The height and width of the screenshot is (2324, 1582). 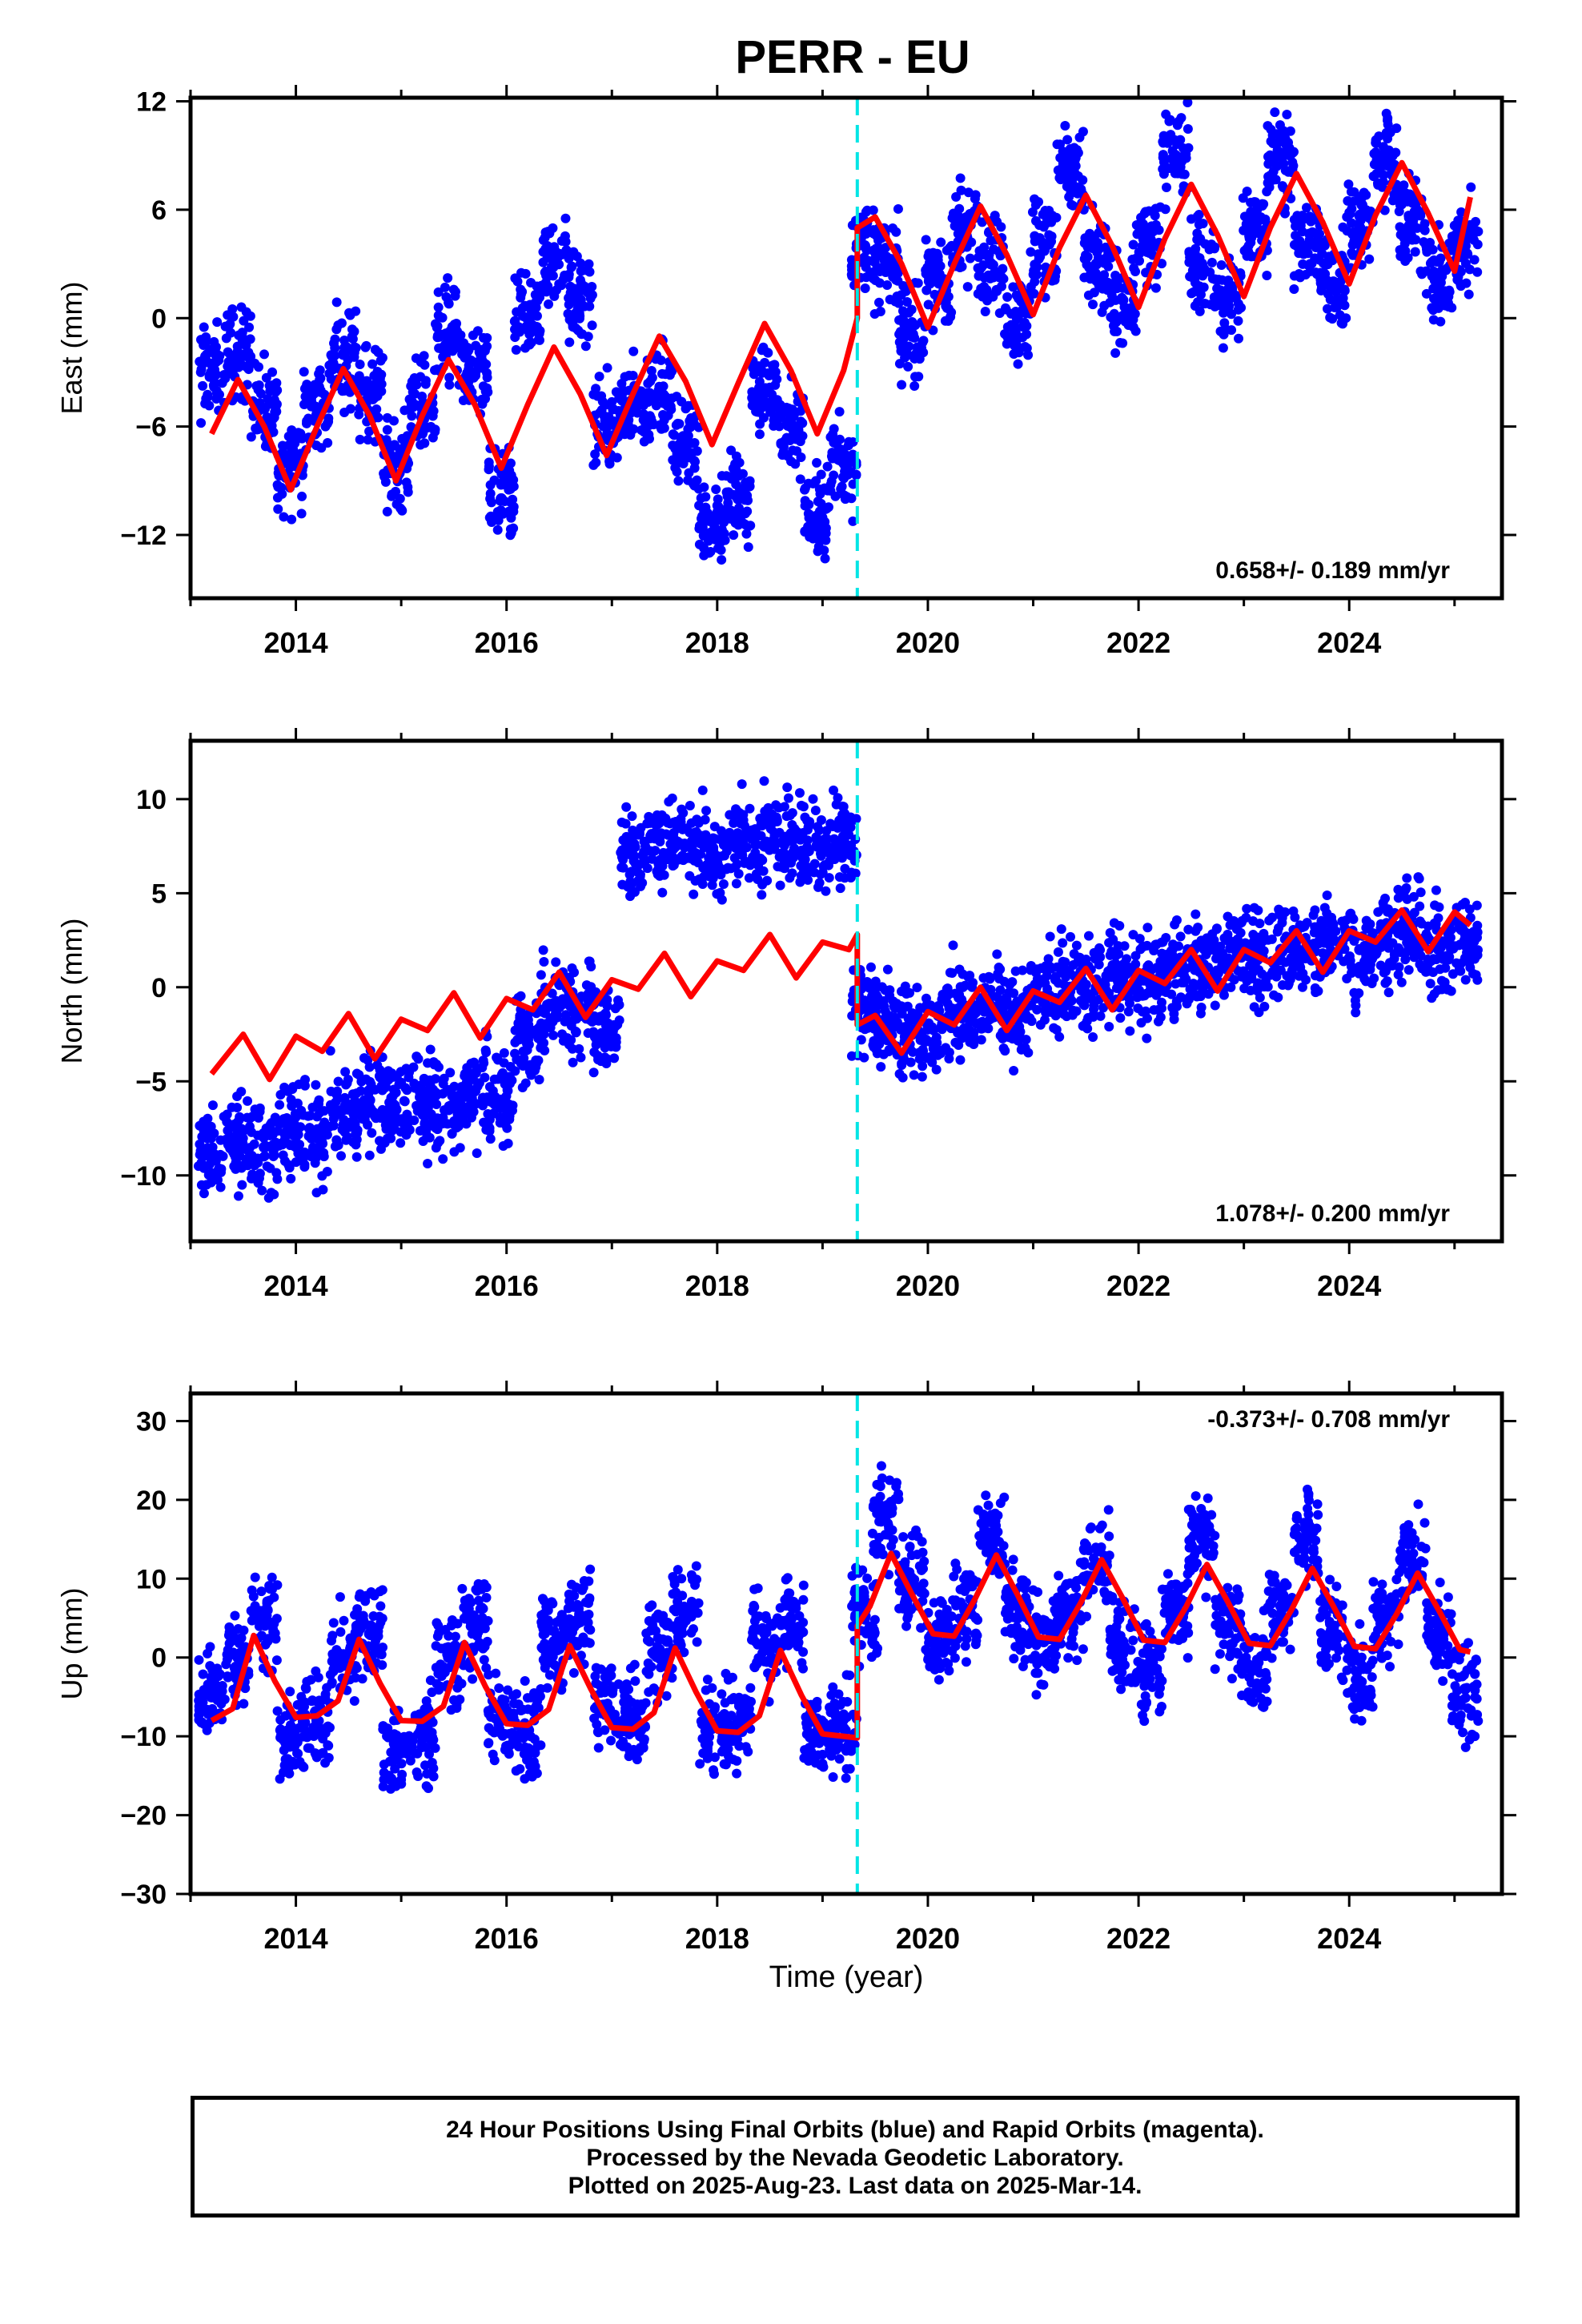 What do you see at coordinates (507, 642) in the screenshot?
I see `east-x-tick-label: 2016` at bounding box center [507, 642].